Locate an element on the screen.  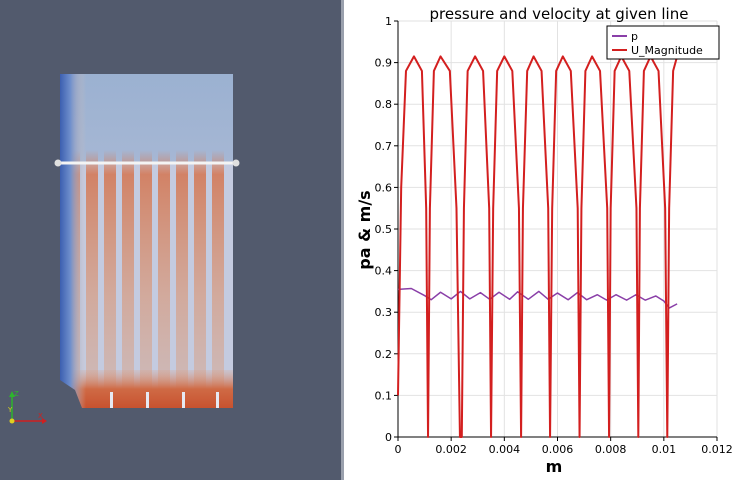
y-tick-label: 0.4 is located at coordinates (384, 271).